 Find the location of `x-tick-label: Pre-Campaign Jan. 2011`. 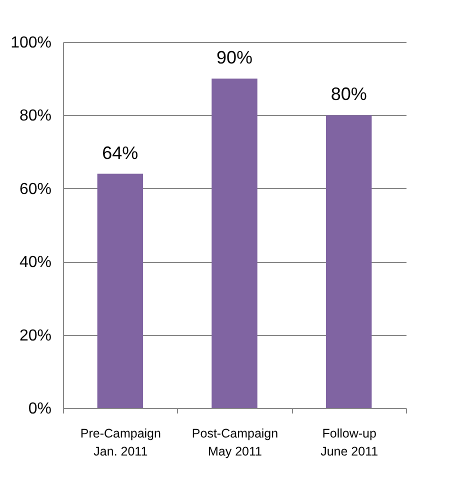

x-tick-label: Pre-Campaign Jan. 2011 is located at coordinates (121, 442).